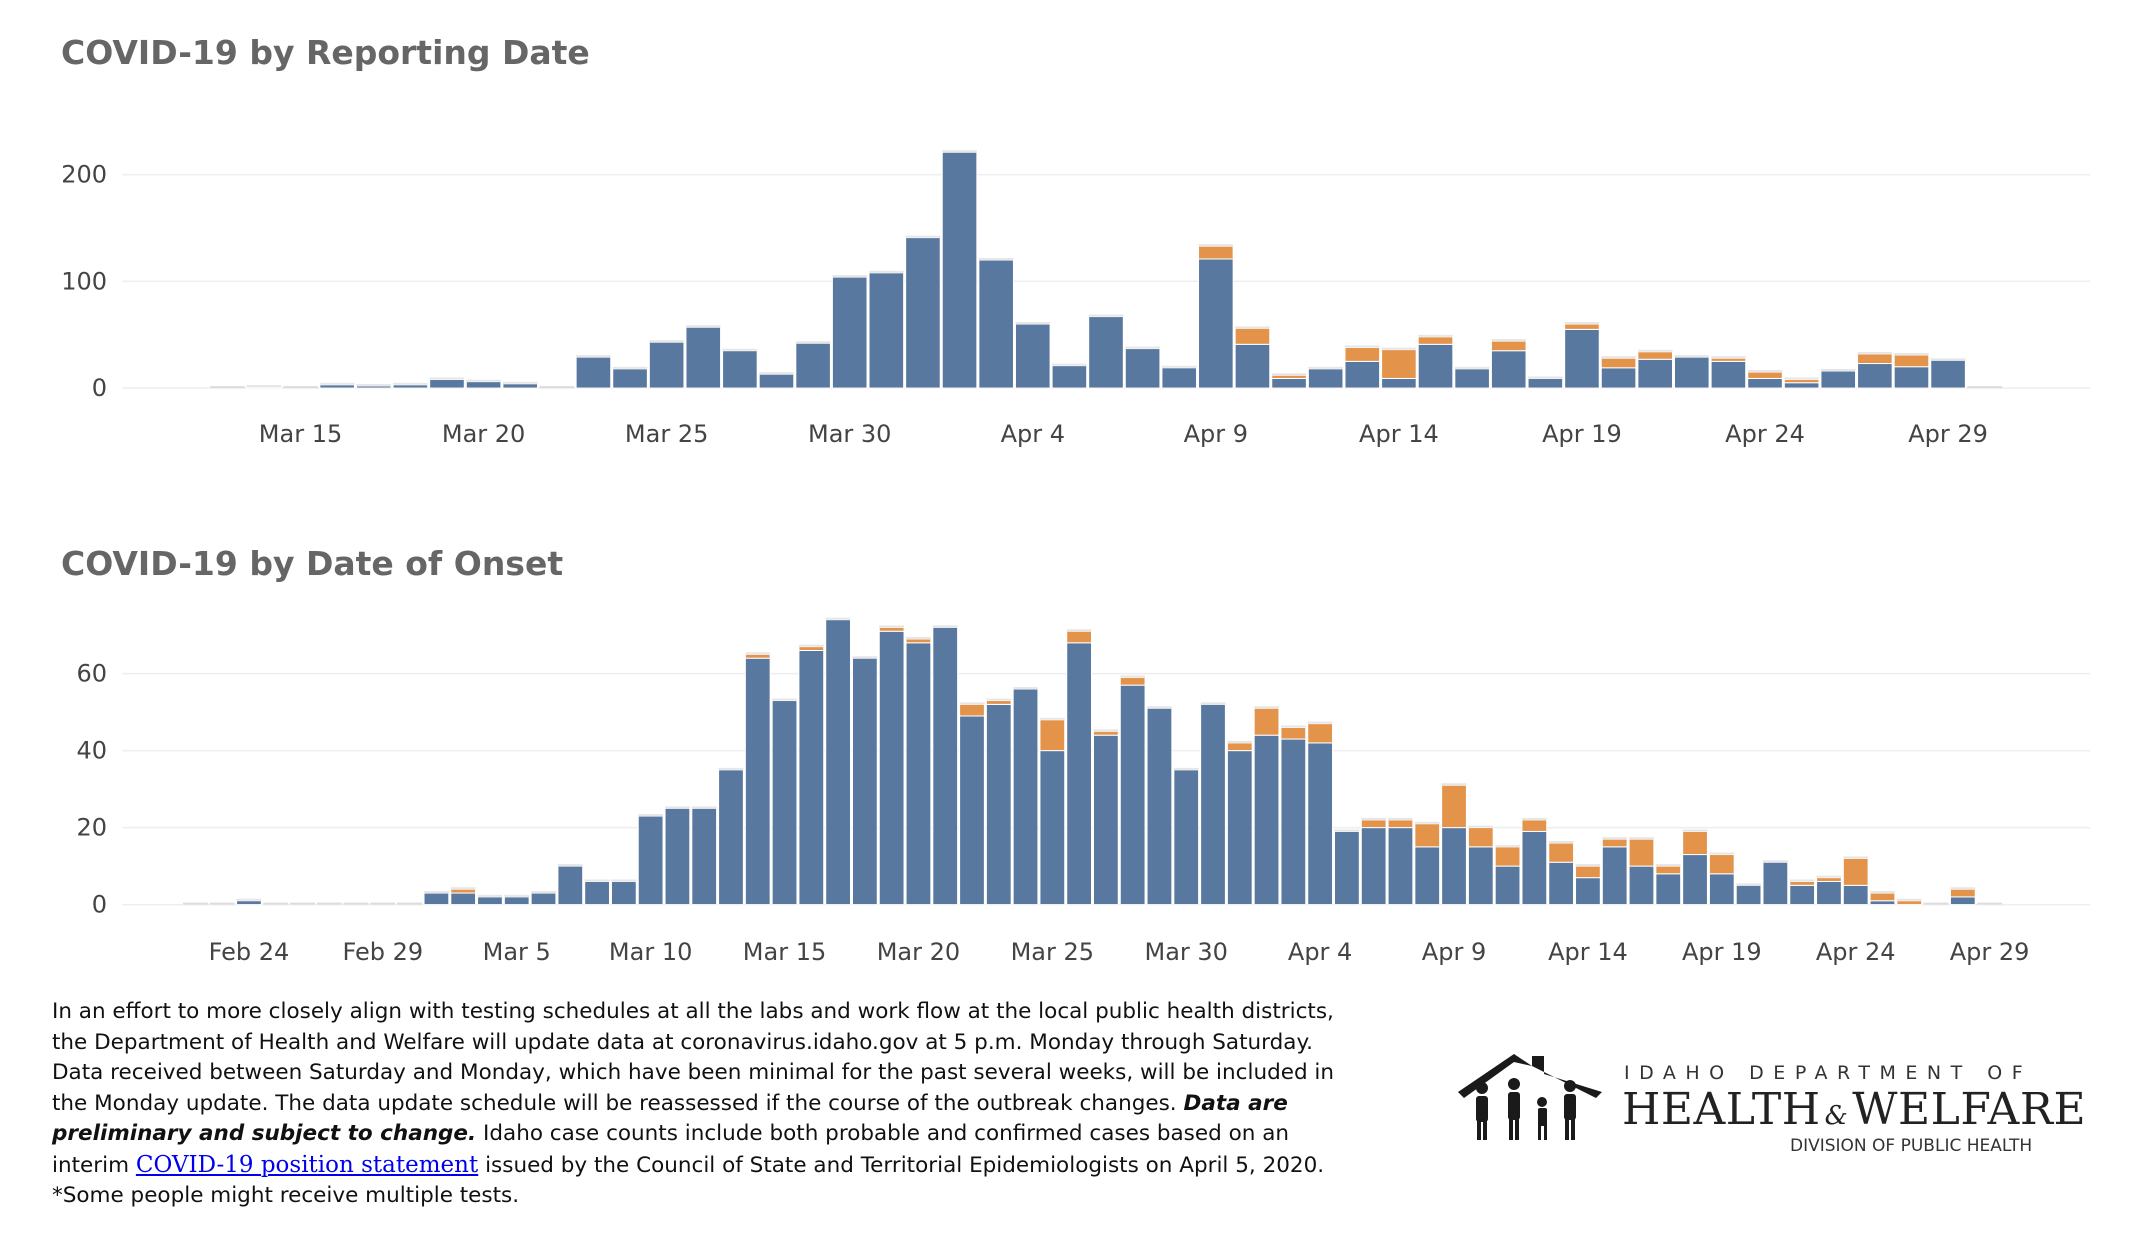 The image size is (2148, 1246). I want to click on x-tick-label: Apr 19, so click(1722, 952).